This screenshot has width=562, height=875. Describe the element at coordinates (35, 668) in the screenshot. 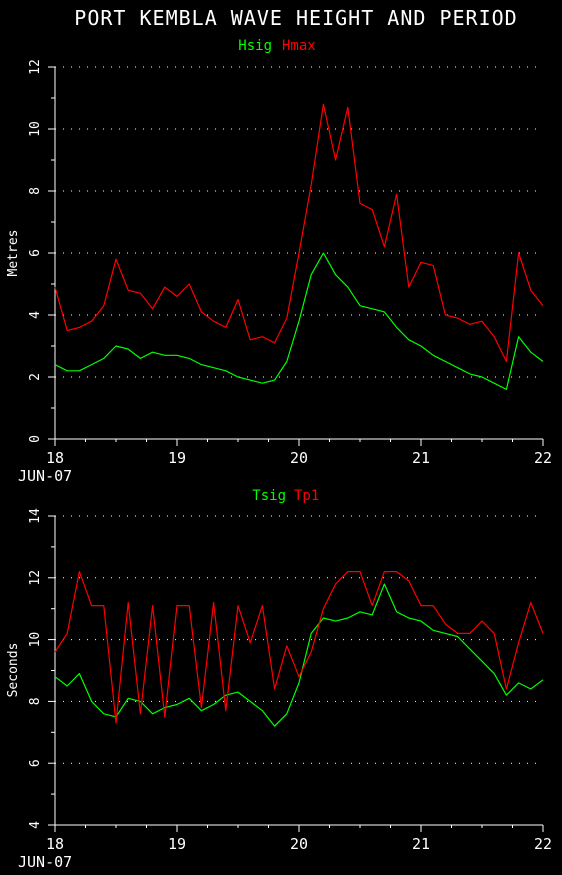

I see `wave-period-y-ticks: 4 6 8 10 12 14` at that location.